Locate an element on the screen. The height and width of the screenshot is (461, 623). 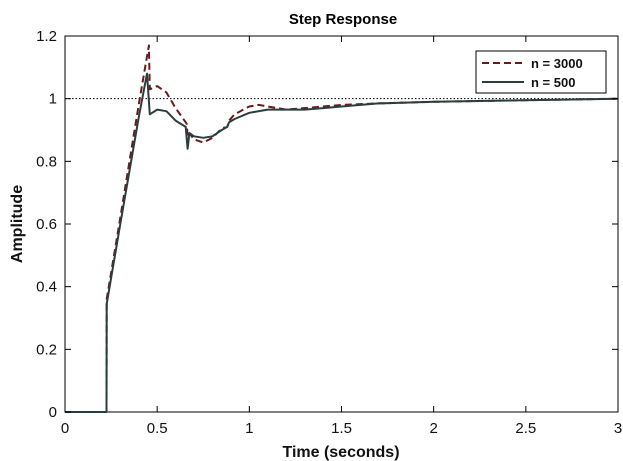
y-tick-label: 1 is located at coordinates (53, 99).